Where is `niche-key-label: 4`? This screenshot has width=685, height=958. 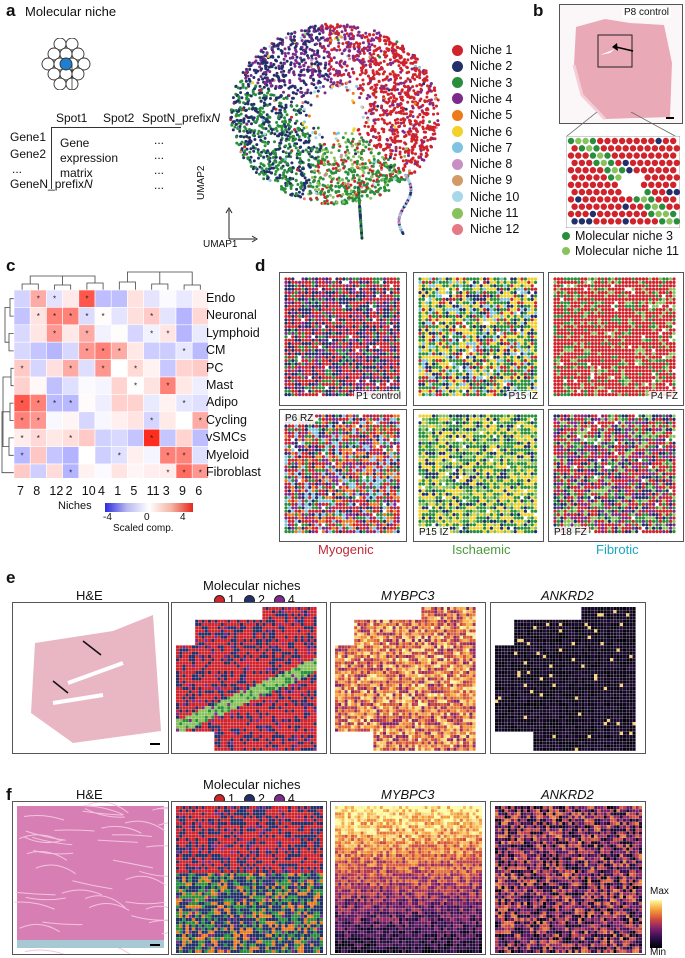 niche-key-label: 4 is located at coordinates (291, 799).